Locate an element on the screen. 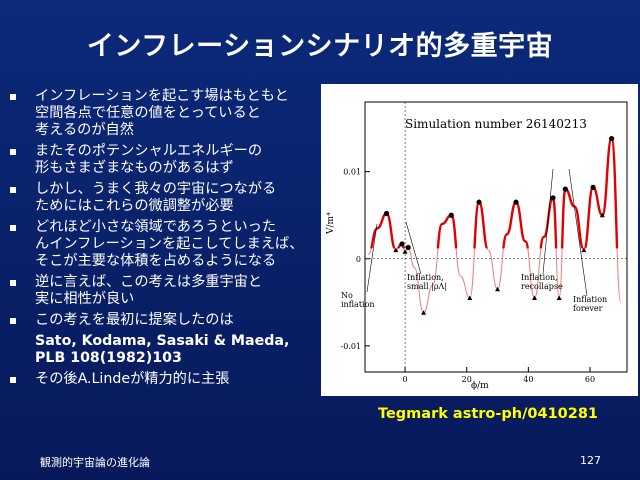 The width and height of the screenshot is (640, 480). x-tick-label: 60 is located at coordinates (590, 379).